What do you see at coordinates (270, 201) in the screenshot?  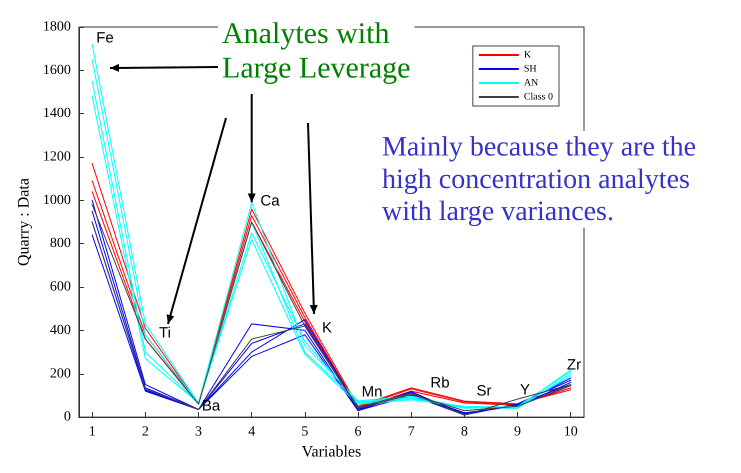 I see `annotation: Ca` at bounding box center [270, 201].